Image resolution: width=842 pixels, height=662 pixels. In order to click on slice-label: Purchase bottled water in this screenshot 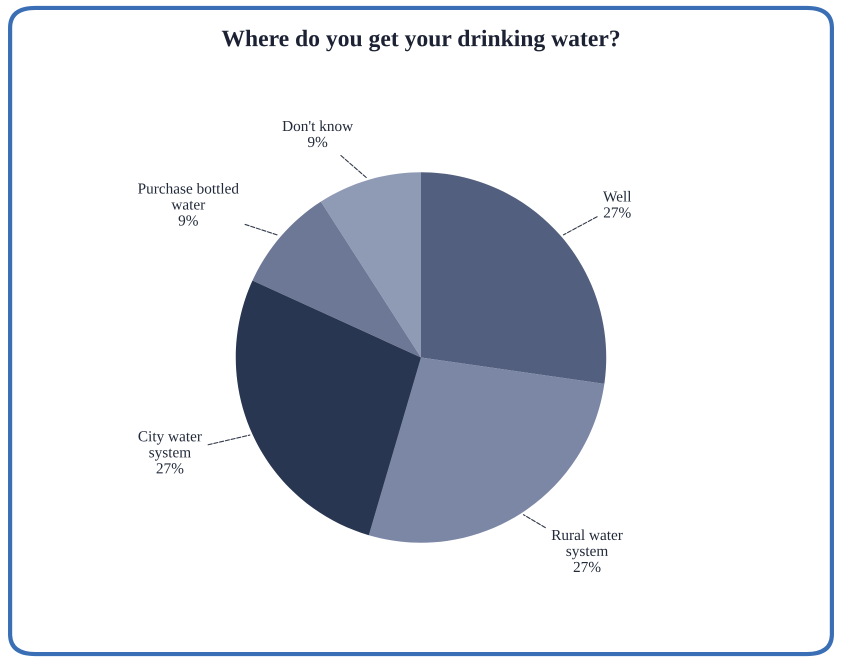, I will do `click(188, 196)`.